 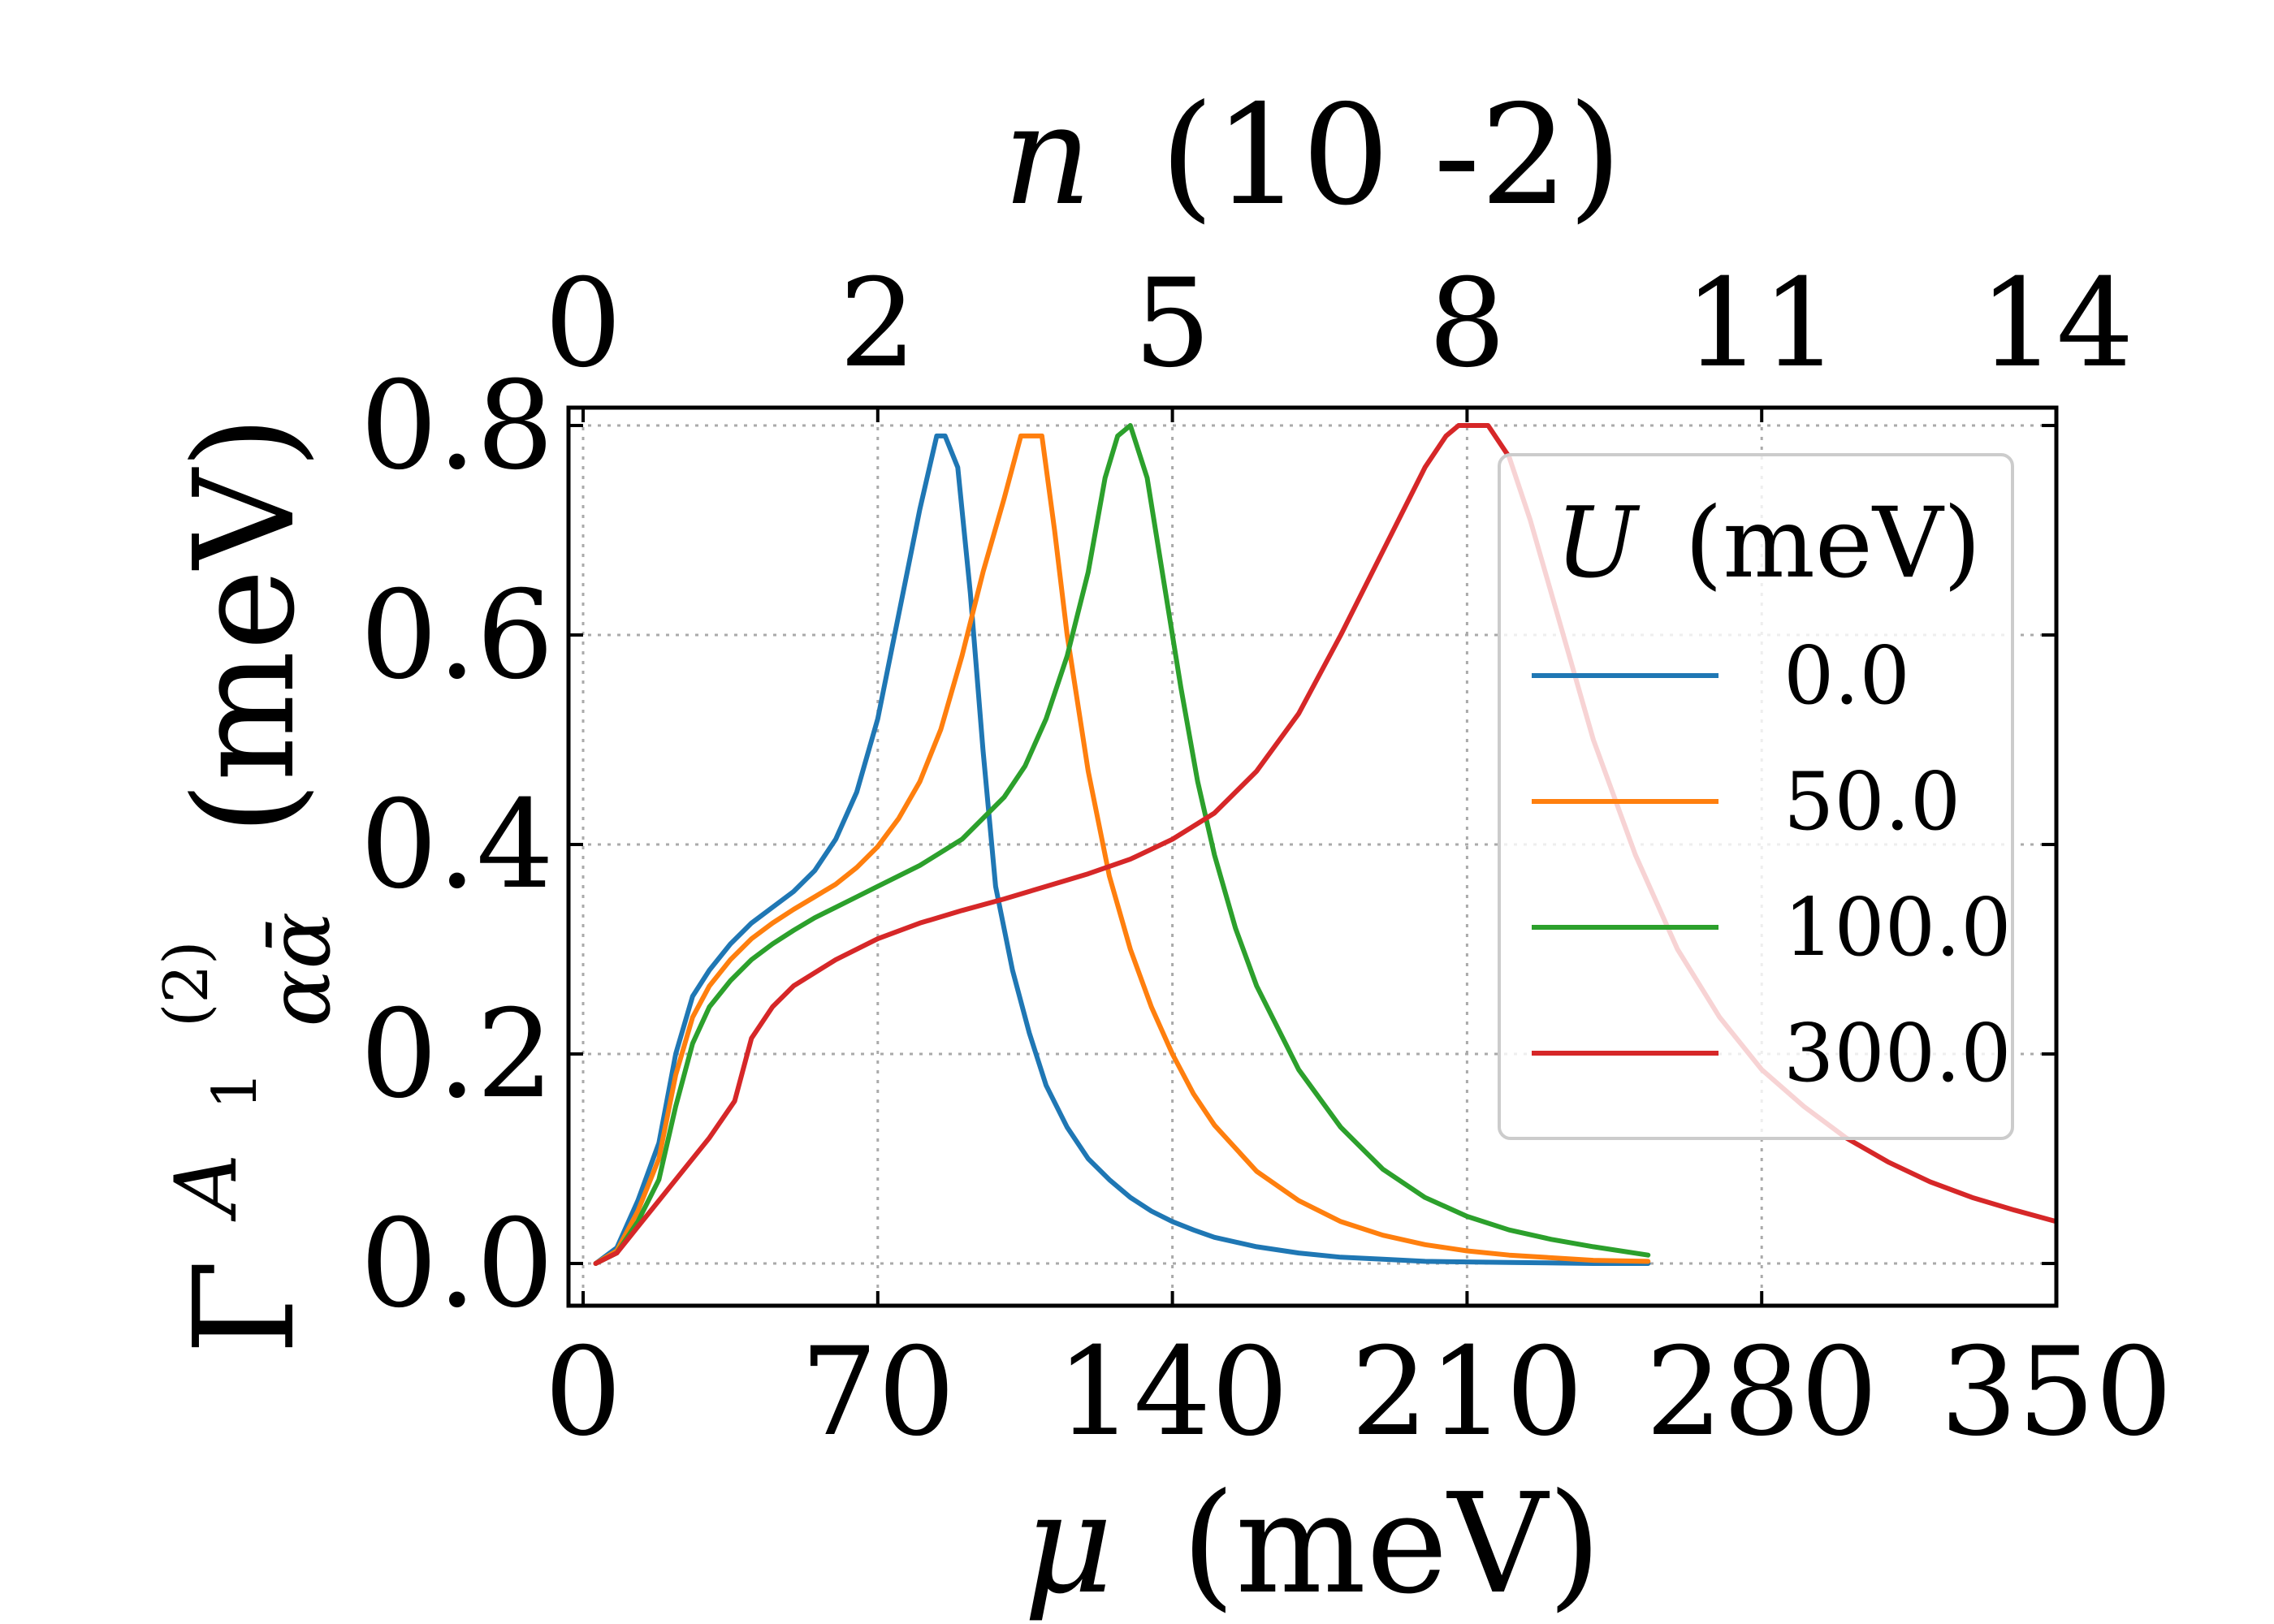 What do you see at coordinates (1047, 156) in the screenshot?
I see `x2-axis-symbol: n` at bounding box center [1047, 156].